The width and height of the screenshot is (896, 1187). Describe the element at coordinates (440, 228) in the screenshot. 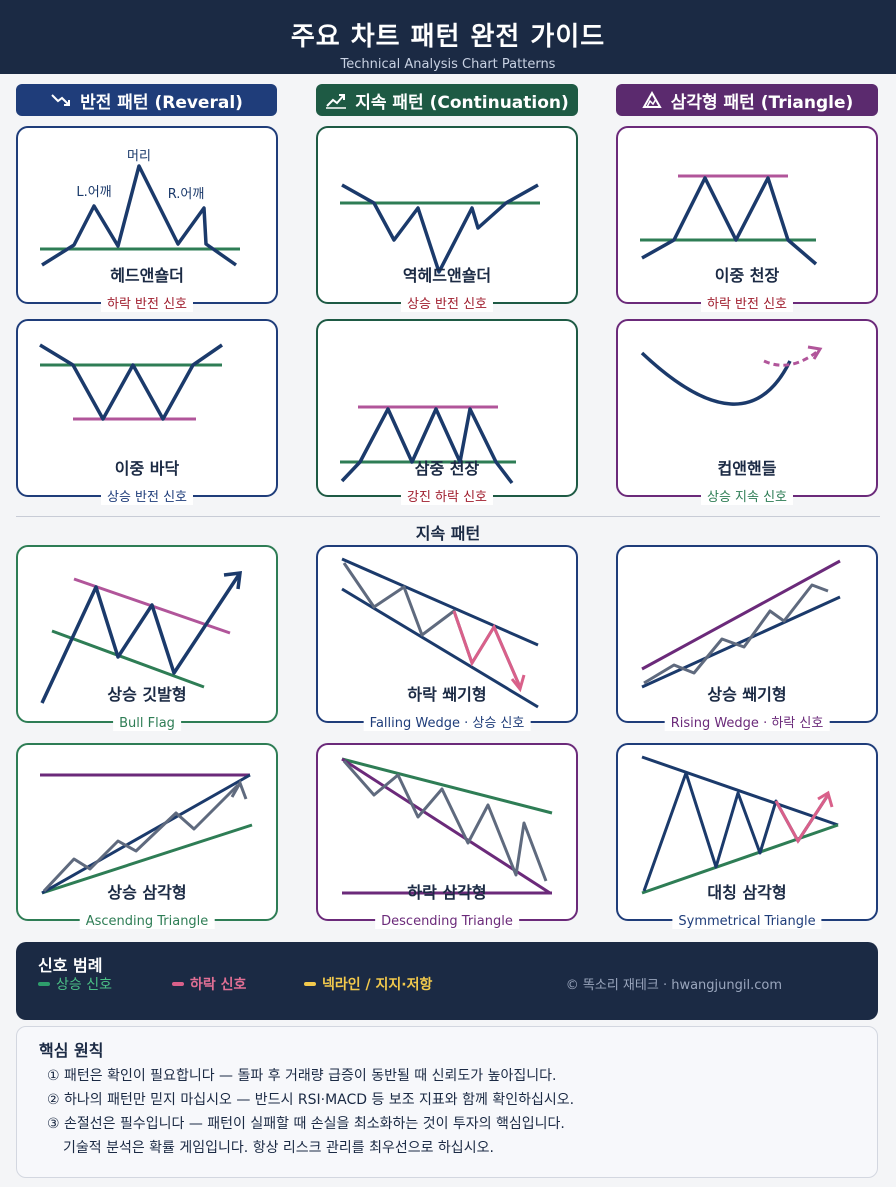

I see `inverse-head-and-shoulders-chart` at that location.